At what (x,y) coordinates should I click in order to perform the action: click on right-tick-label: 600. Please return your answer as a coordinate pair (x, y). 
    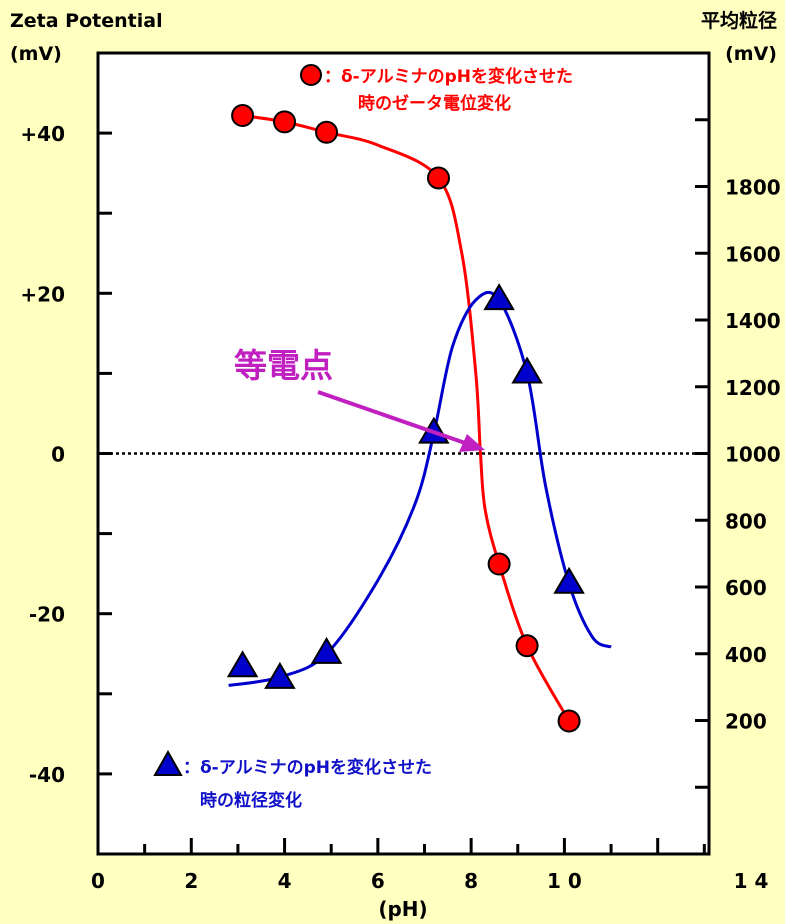
    Looking at the image, I should click on (746, 588).